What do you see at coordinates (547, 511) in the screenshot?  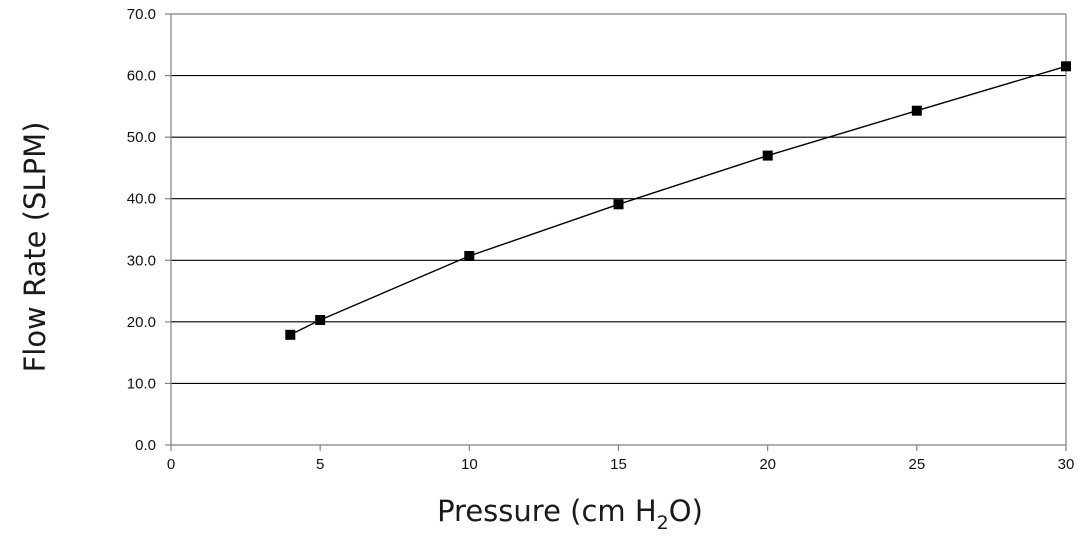 I see `x-axis-title-main: Pressure (cm H` at bounding box center [547, 511].